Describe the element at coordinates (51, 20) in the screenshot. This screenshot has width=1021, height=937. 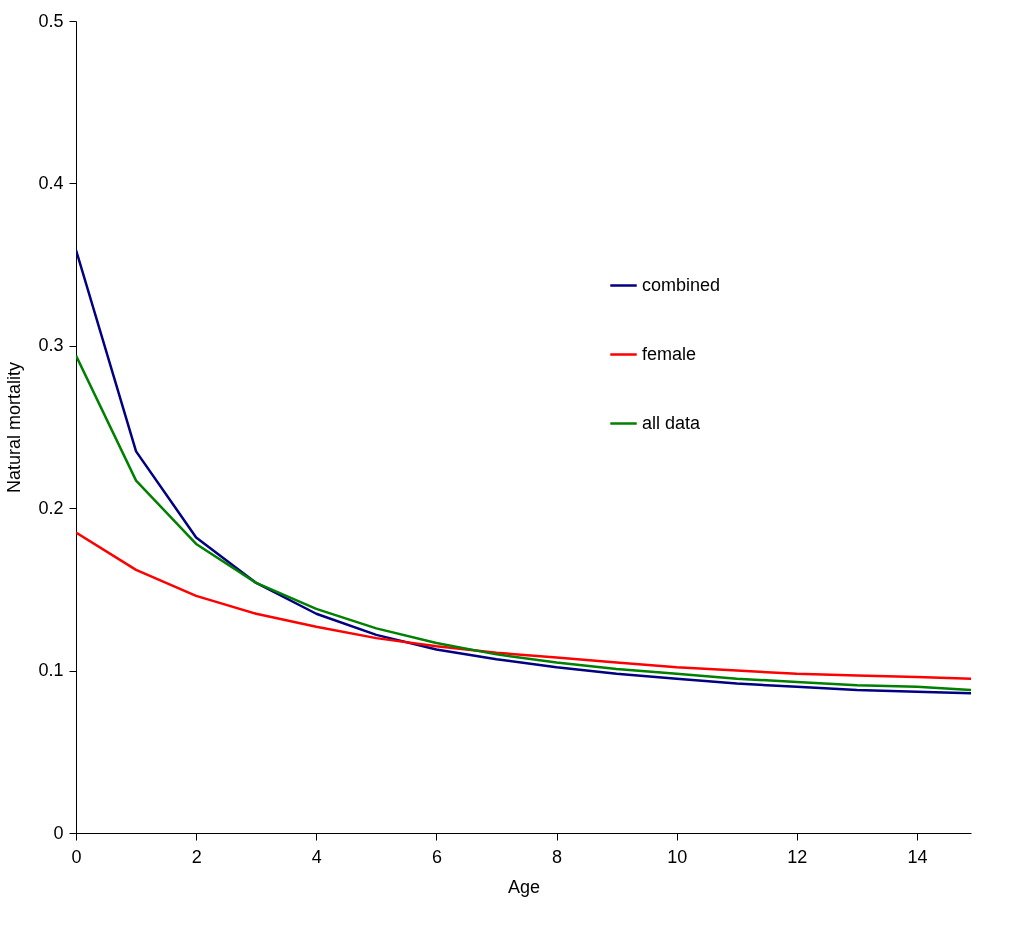
I see `y-tick-label: 0.5` at that location.